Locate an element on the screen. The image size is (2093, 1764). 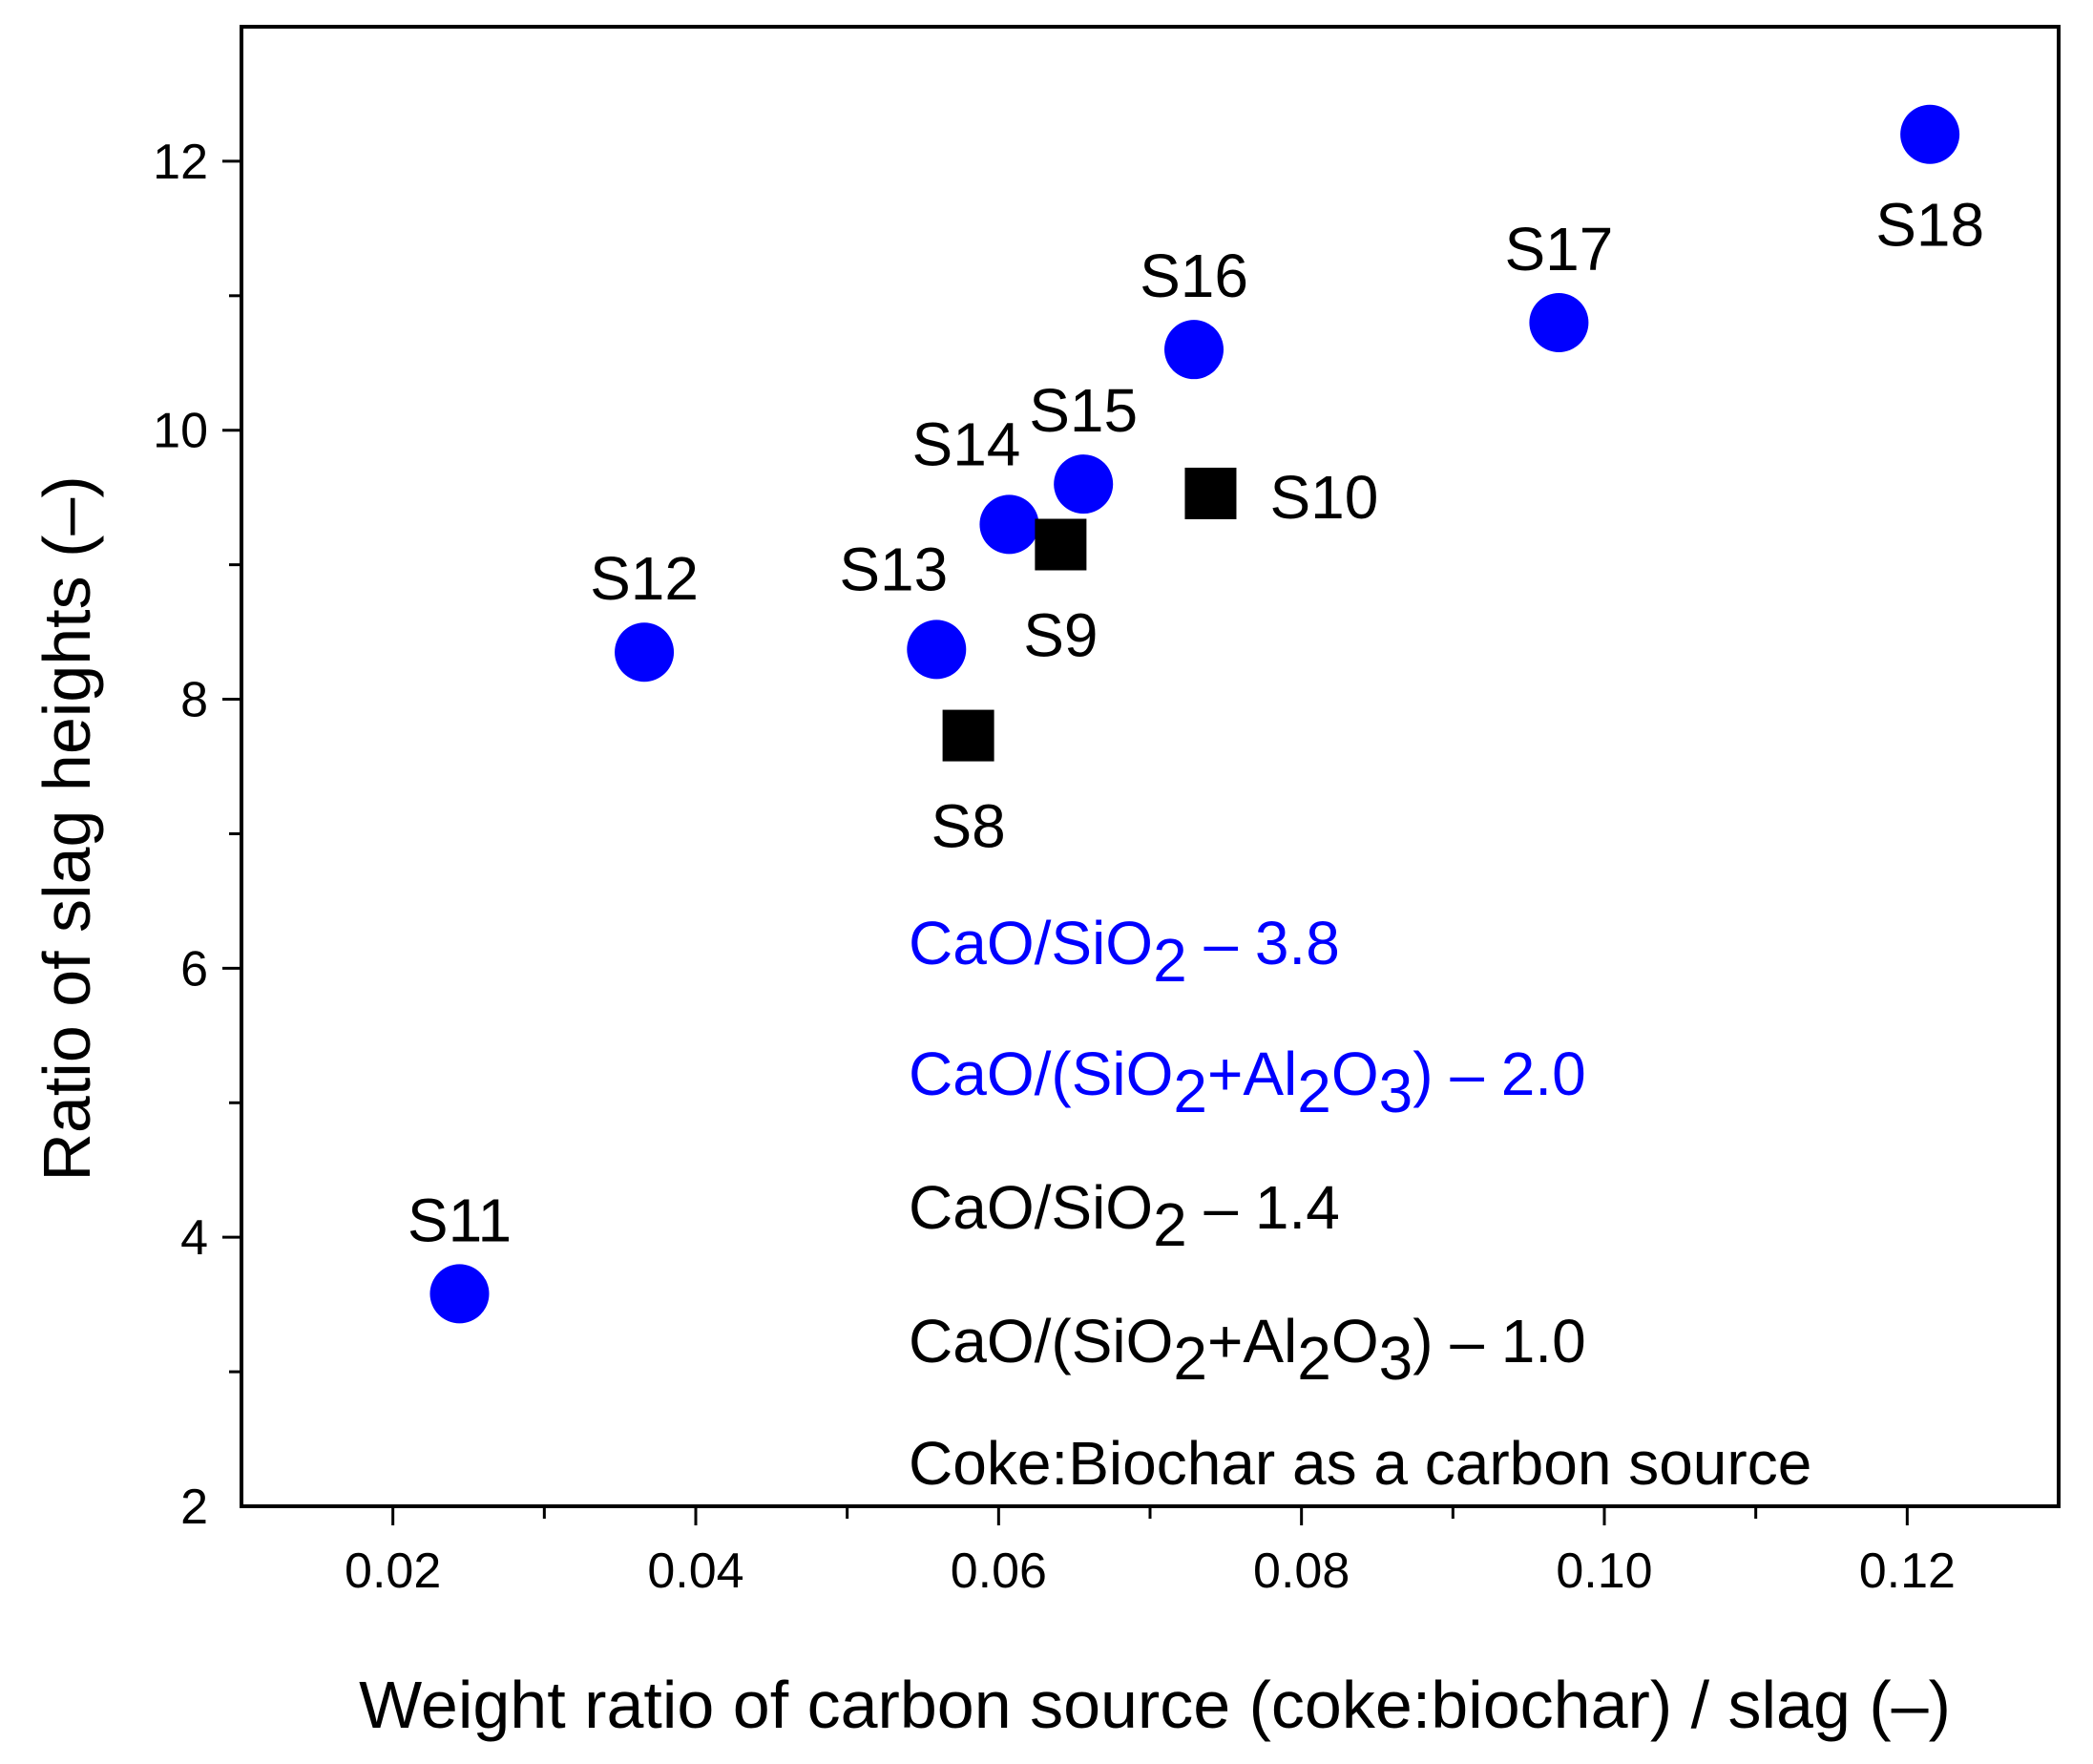
x-tick-label: 0.10 is located at coordinates (1604, 1572).